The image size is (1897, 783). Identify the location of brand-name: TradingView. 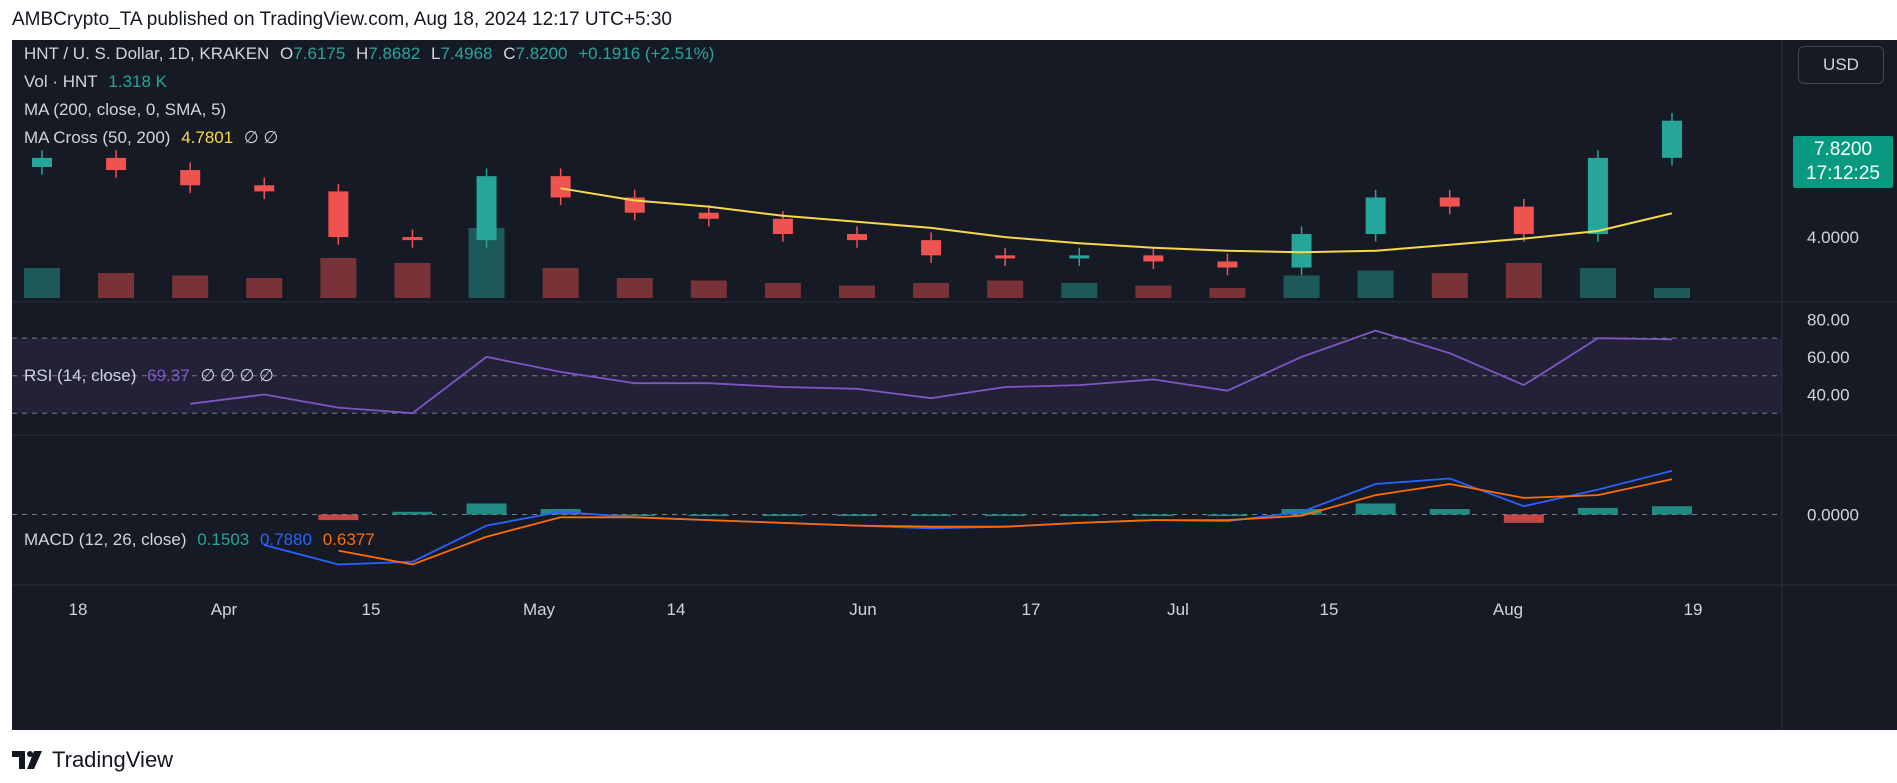
(113, 759).